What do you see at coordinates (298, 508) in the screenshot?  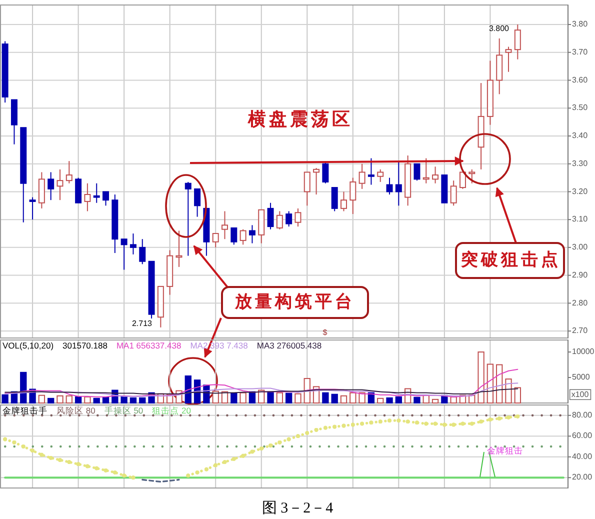 I see `caption: 图 3－2－4` at bounding box center [298, 508].